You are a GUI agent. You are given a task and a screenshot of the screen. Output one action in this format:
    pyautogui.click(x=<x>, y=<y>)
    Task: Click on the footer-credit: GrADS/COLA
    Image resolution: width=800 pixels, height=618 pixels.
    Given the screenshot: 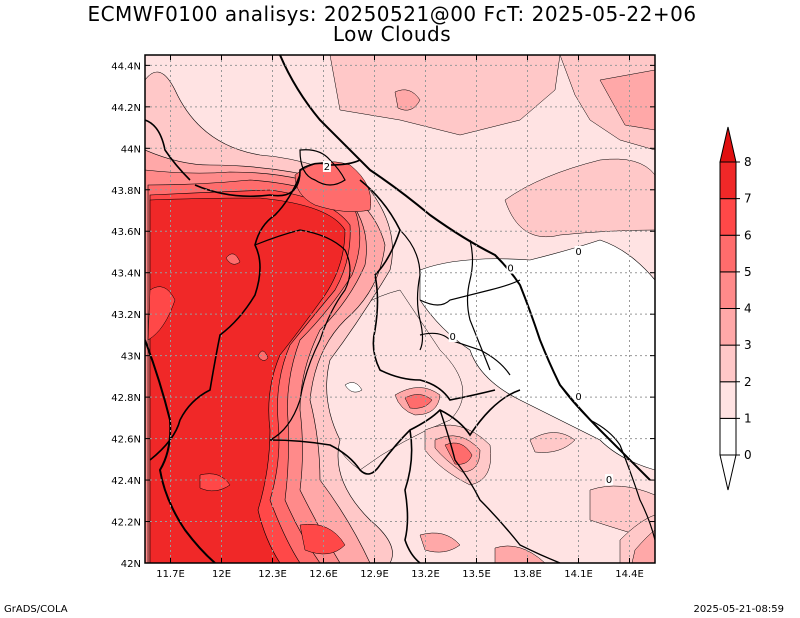 What is the action you would take?
    pyautogui.click(x=36, y=609)
    